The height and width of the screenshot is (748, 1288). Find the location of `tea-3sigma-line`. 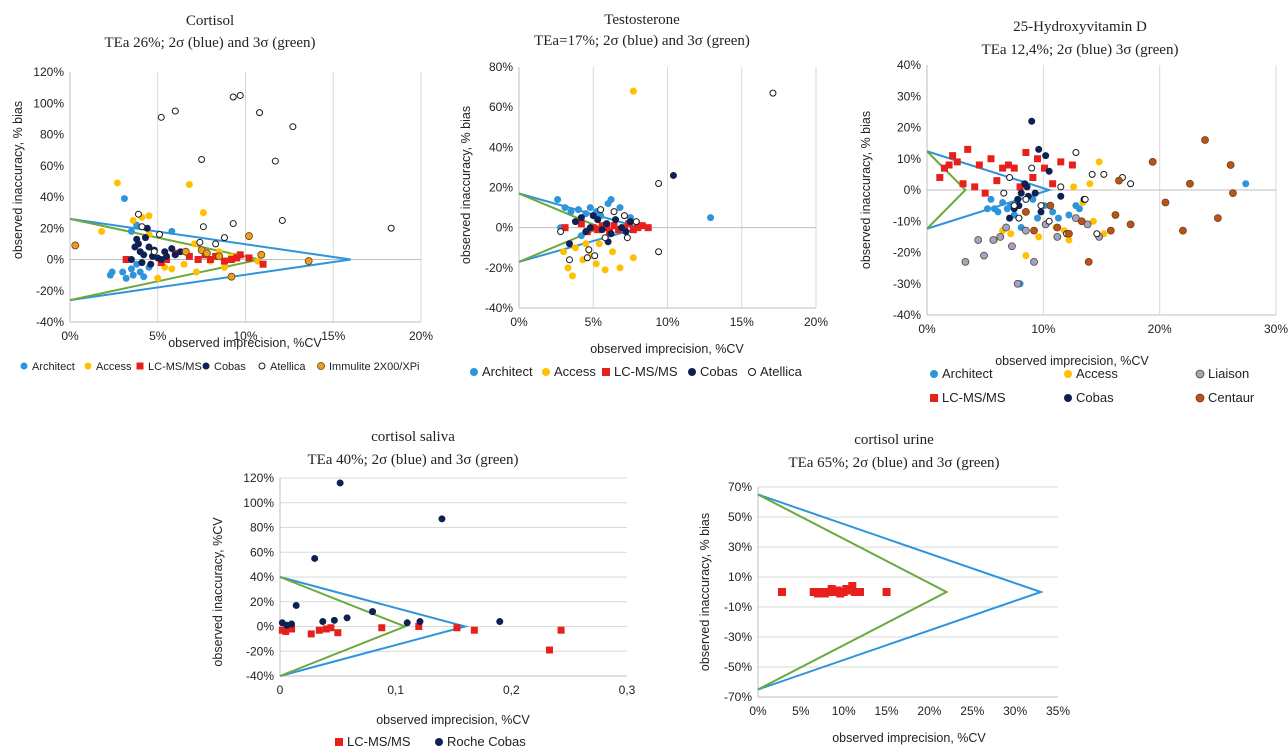

tea-3sigma-line is located at coordinates (853, 592).